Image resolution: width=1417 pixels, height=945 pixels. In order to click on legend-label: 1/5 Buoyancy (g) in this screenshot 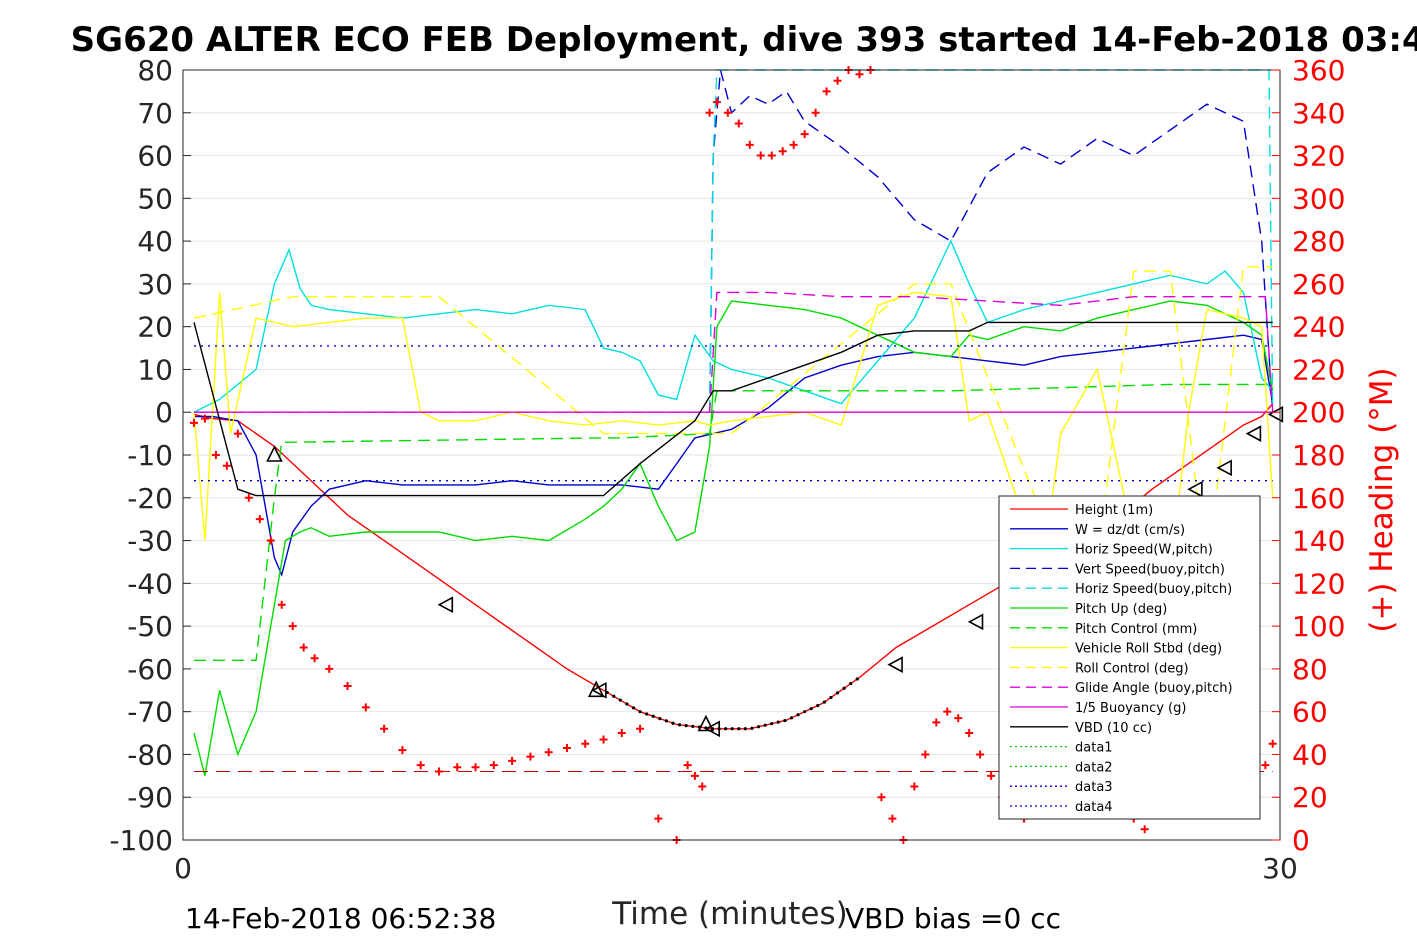, I will do `click(1130, 708)`.